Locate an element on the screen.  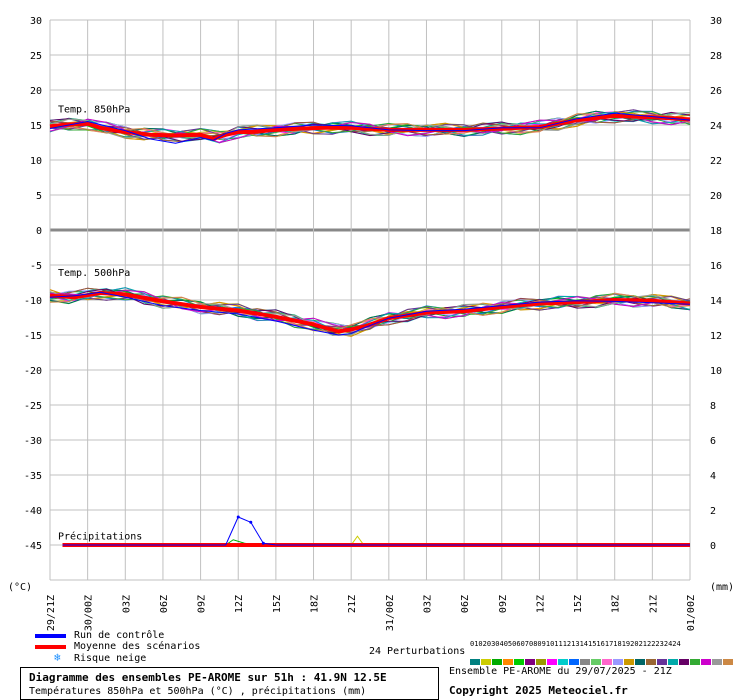
series-line-run-de-contr-le-850hpa is located at coordinates (370, 128).